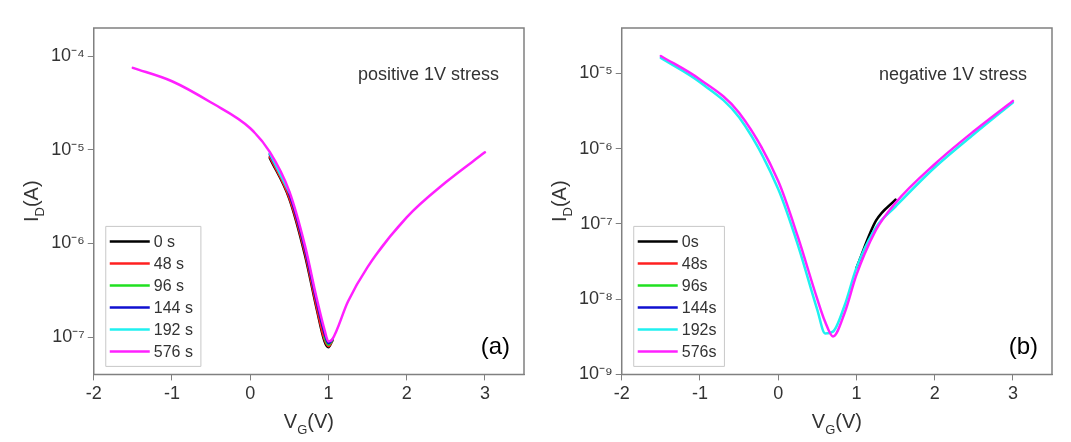 The height and width of the screenshot is (442, 1071). Describe the element at coordinates (495, 346) in the screenshot. I see `annotation: (a)` at that location.